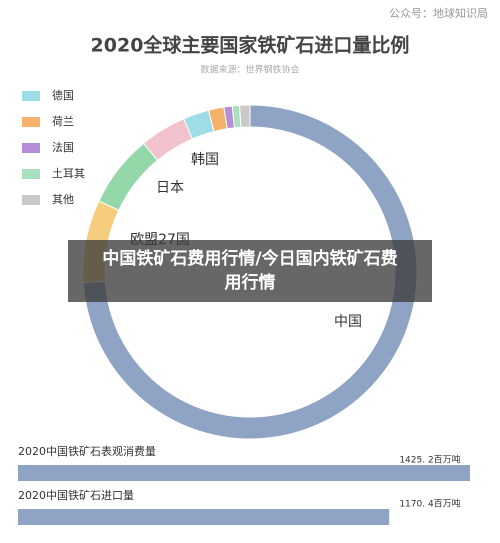 The height and width of the screenshot is (543, 500). I want to click on chart-subtitle: 数据来源：世界钢铁协会, so click(249, 70).